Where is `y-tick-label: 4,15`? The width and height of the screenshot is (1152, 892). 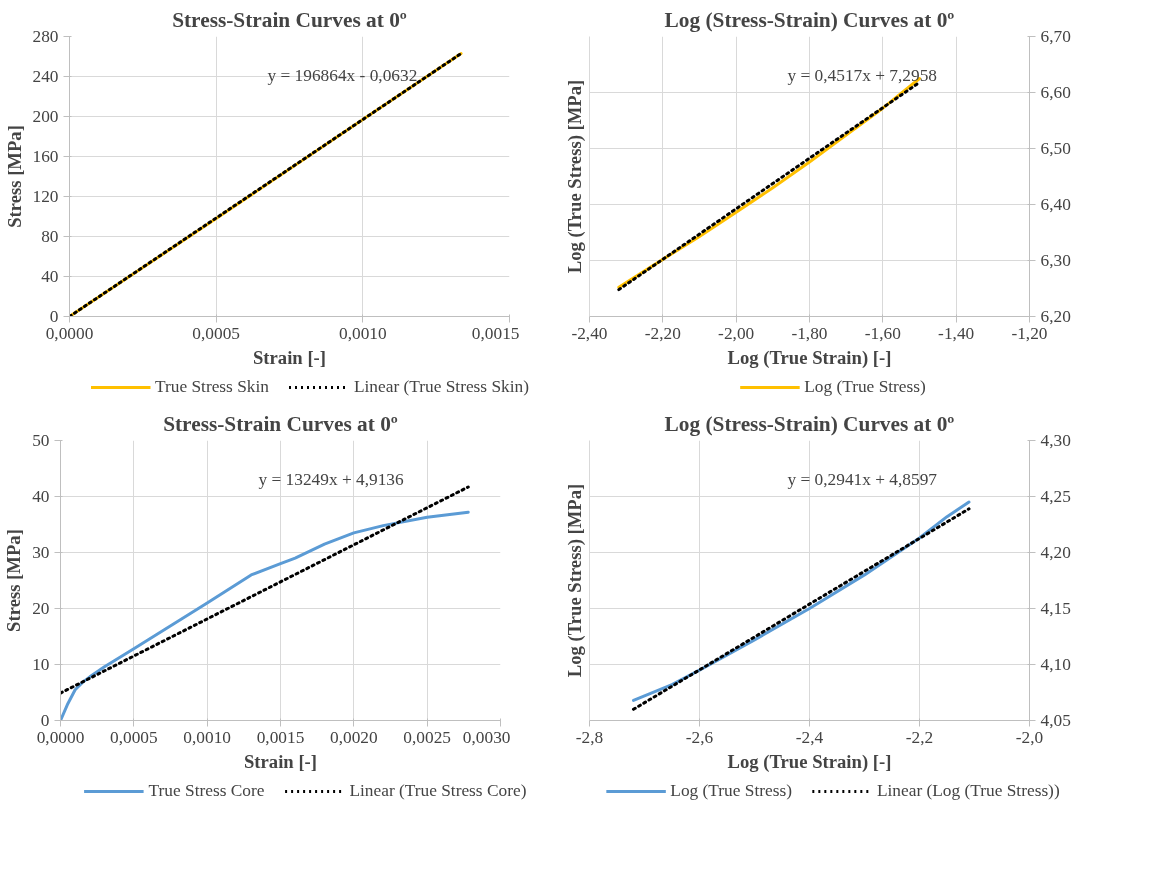 y-tick-label: 4,15 is located at coordinates (1055, 608).